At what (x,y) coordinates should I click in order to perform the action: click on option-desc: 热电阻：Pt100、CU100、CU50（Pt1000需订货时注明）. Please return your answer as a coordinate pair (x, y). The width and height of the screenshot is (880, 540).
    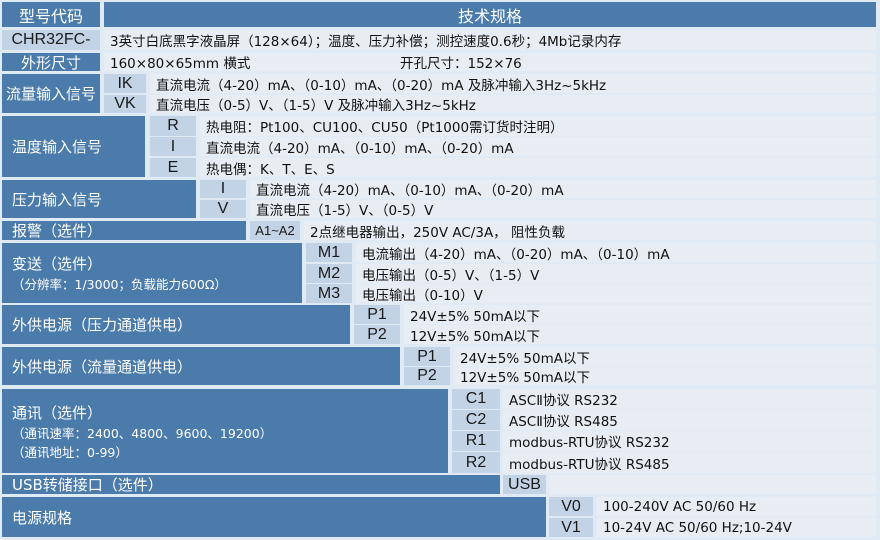
    Looking at the image, I should click on (538, 126).